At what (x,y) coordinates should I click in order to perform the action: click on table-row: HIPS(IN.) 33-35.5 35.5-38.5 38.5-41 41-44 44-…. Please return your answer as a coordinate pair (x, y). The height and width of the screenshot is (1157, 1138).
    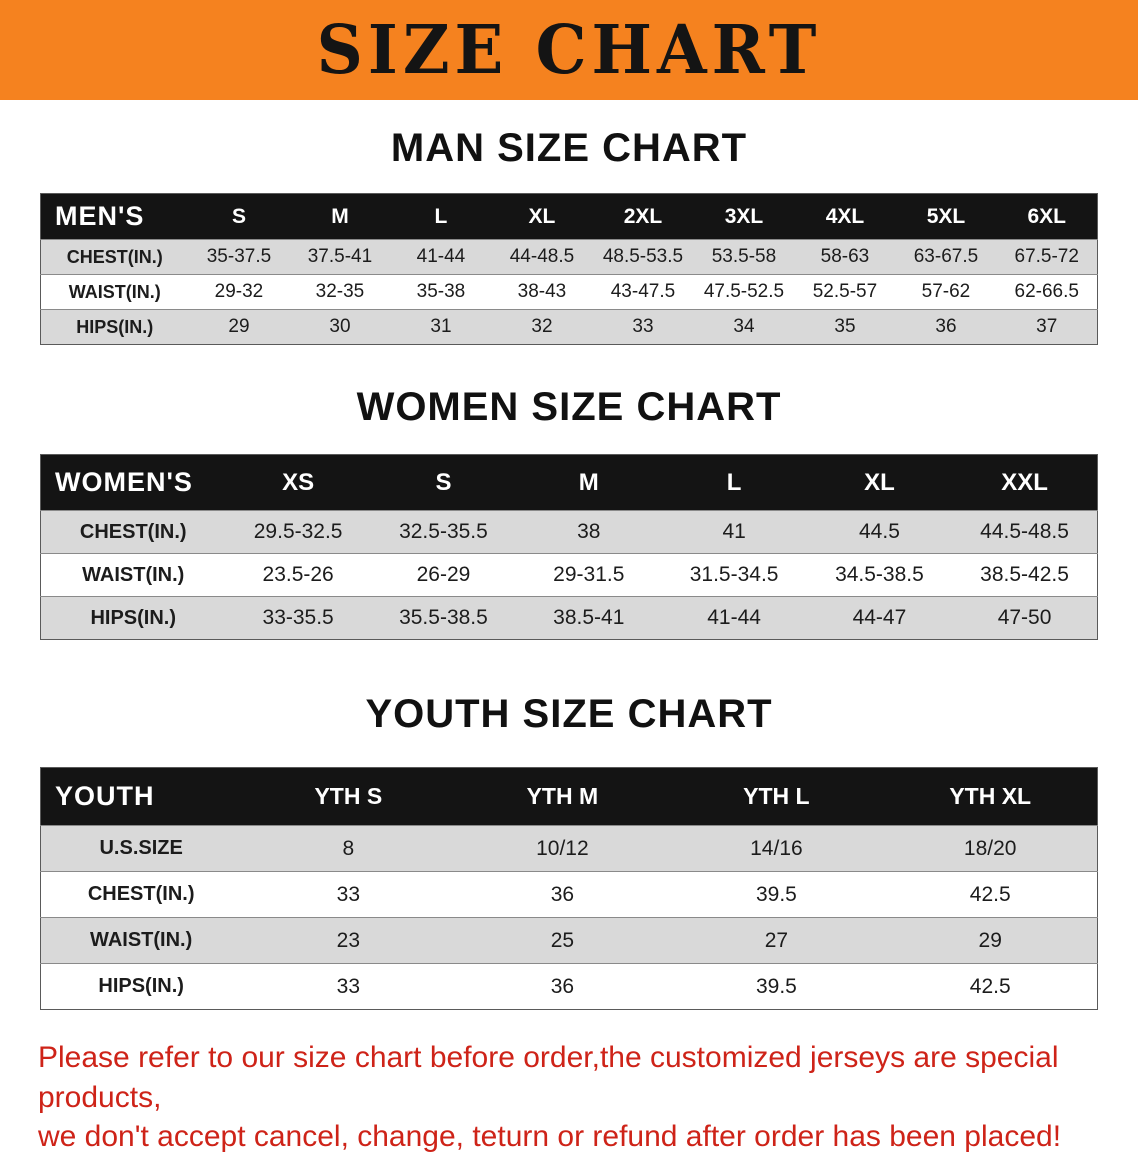
    Looking at the image, I should click on (569, 618).